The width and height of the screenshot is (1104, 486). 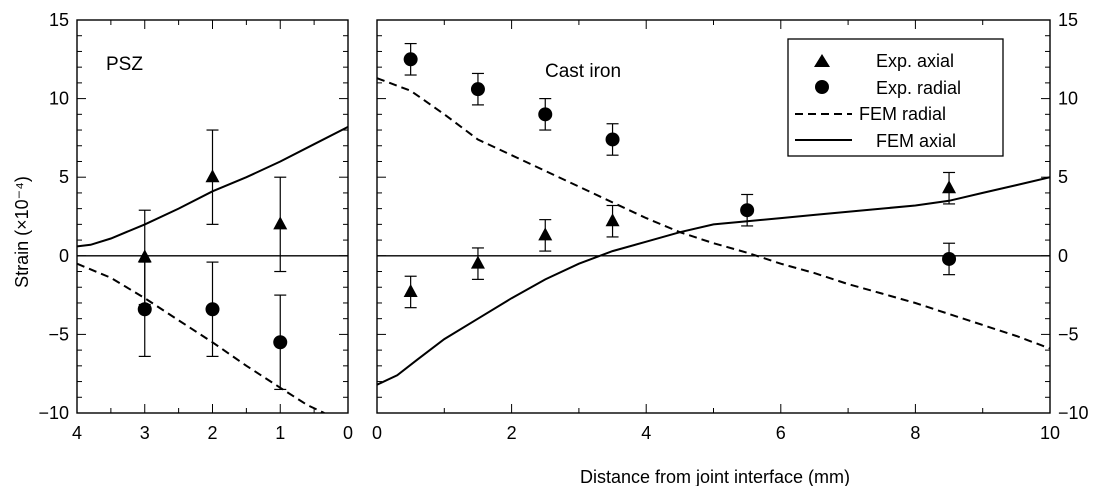 I want to click on y-tick-label-left: 15, so click(x=59, y=20).